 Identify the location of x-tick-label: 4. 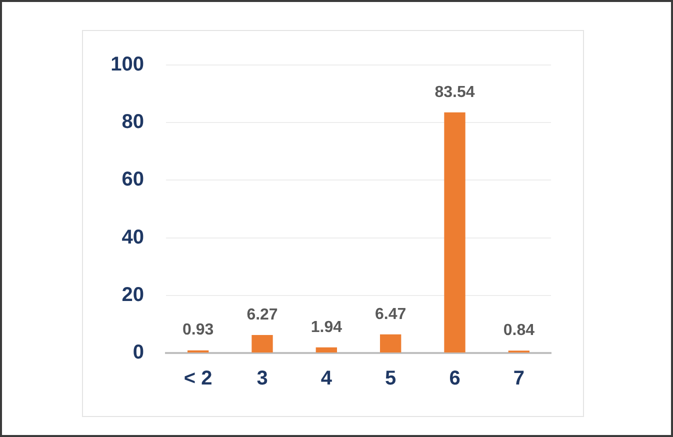
(326, 379).